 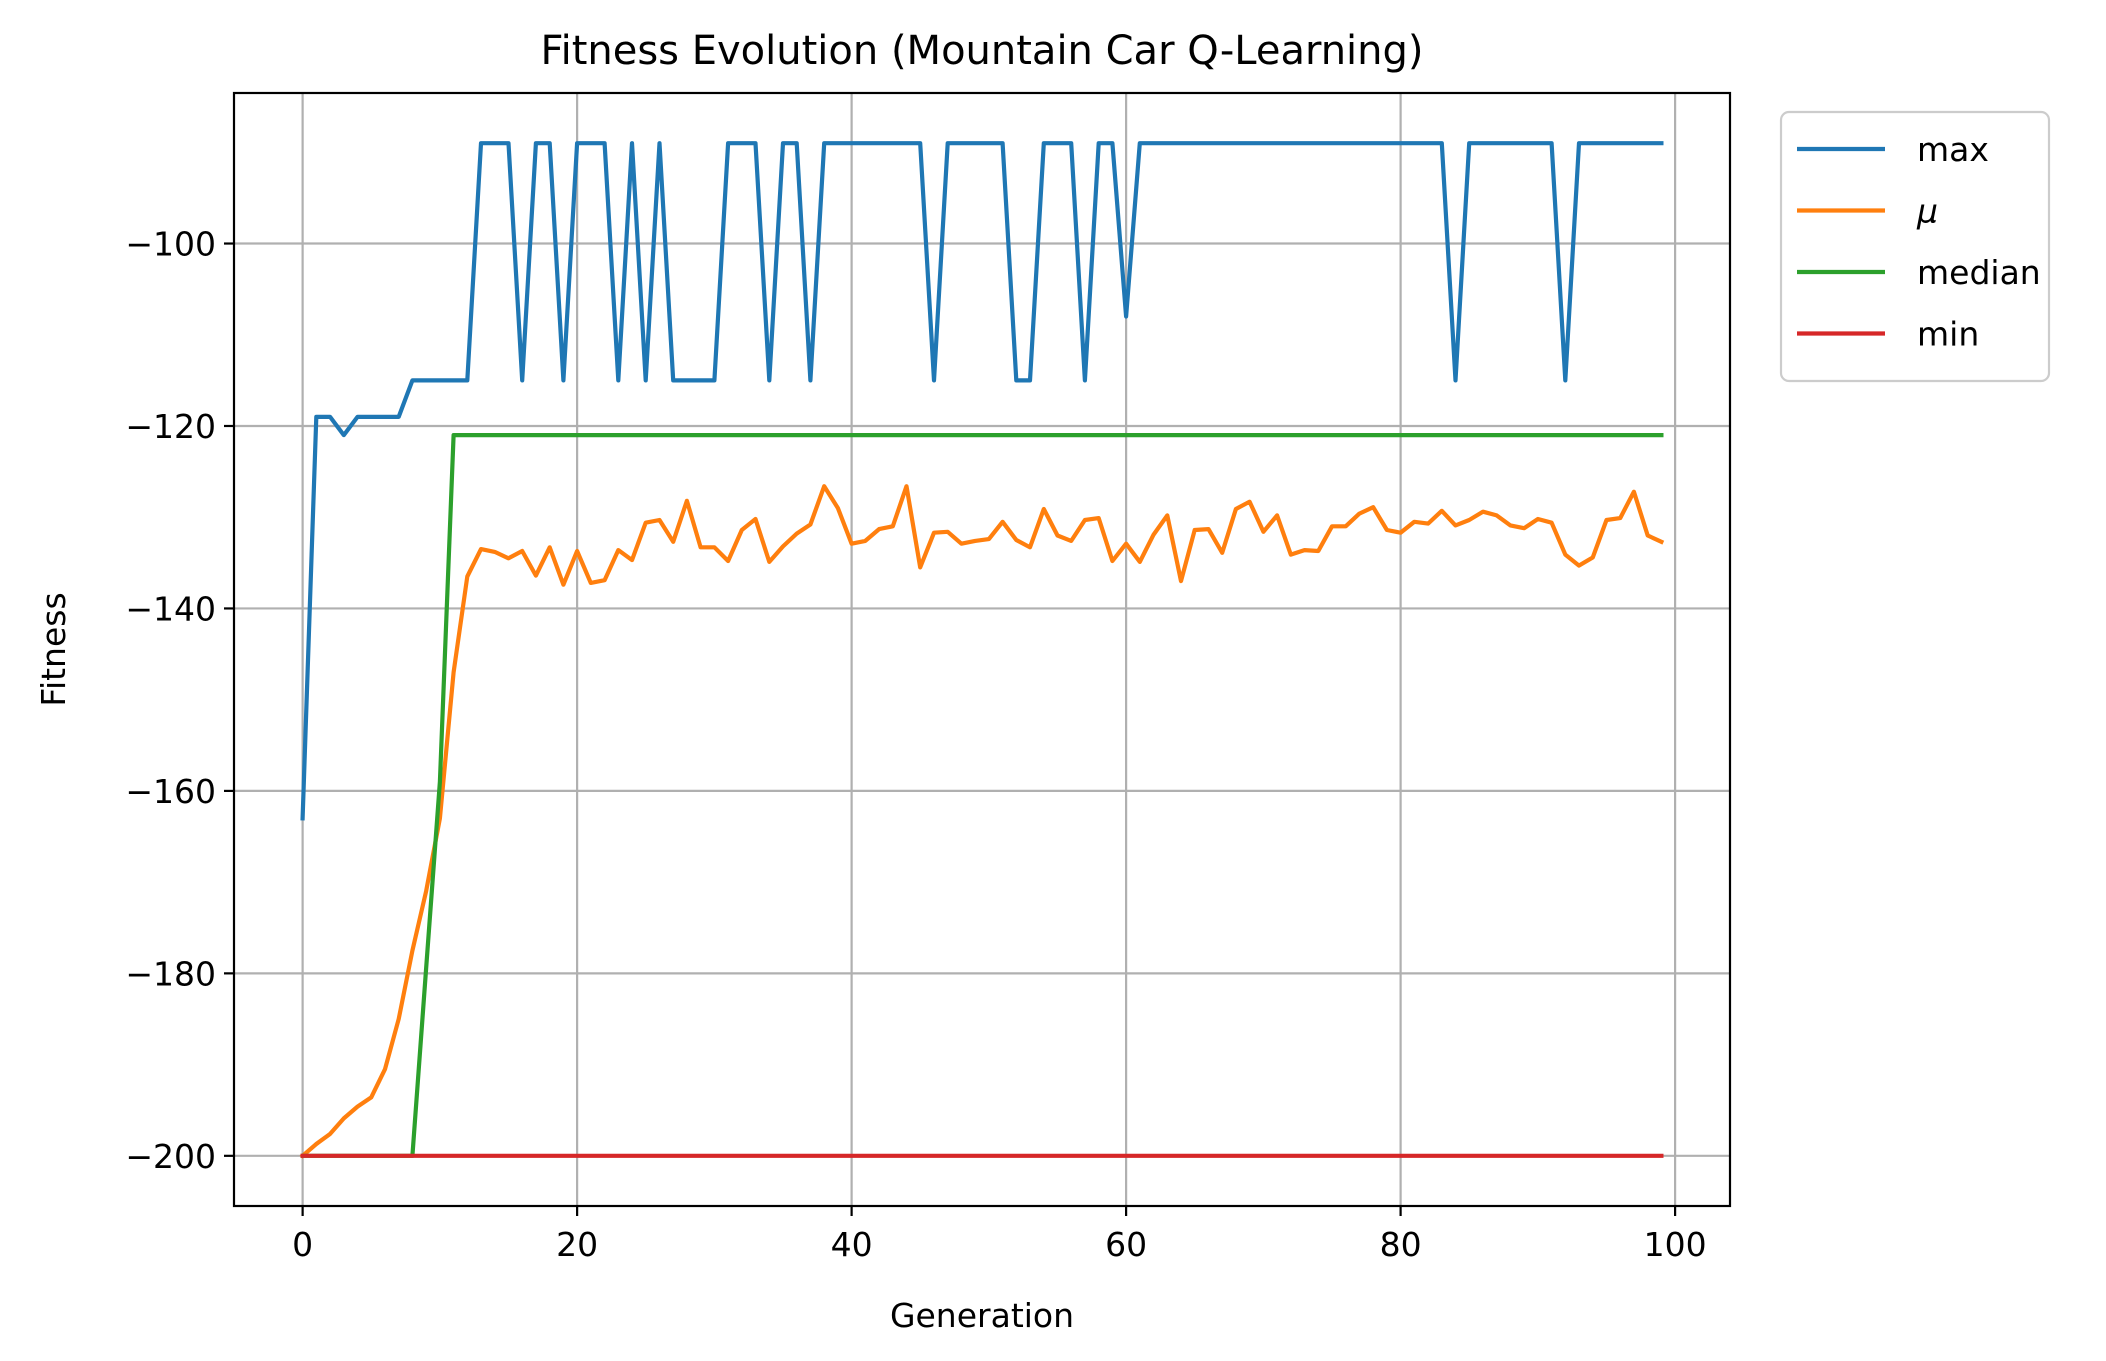 I want to click on x-tick-label: 100, so click(x=1675, y=1244).